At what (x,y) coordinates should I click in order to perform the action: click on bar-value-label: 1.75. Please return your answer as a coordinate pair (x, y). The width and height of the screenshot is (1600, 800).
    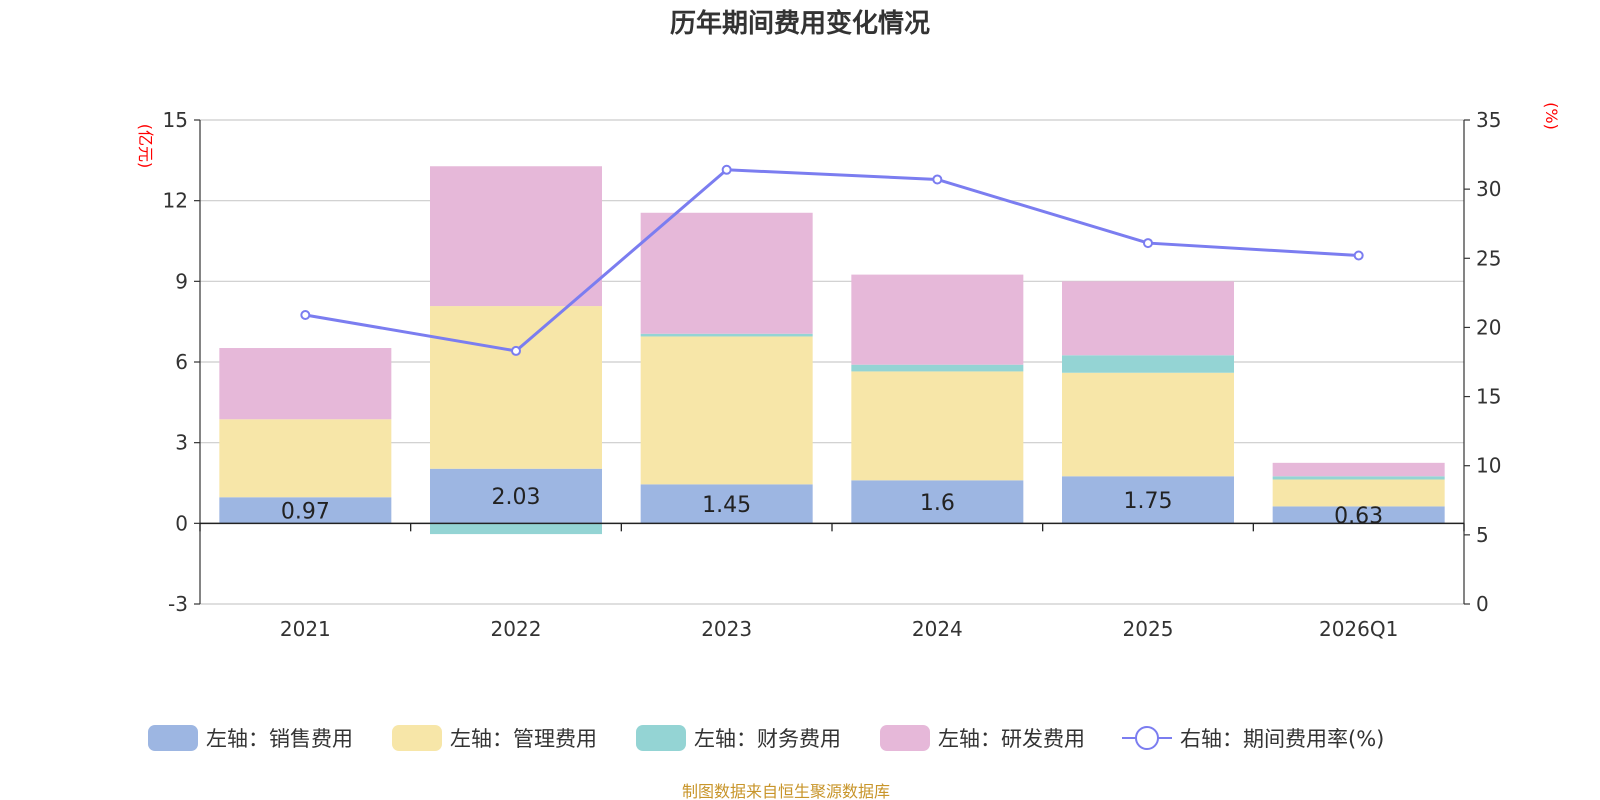
    Looking at the image, I should click on (1148, 501).